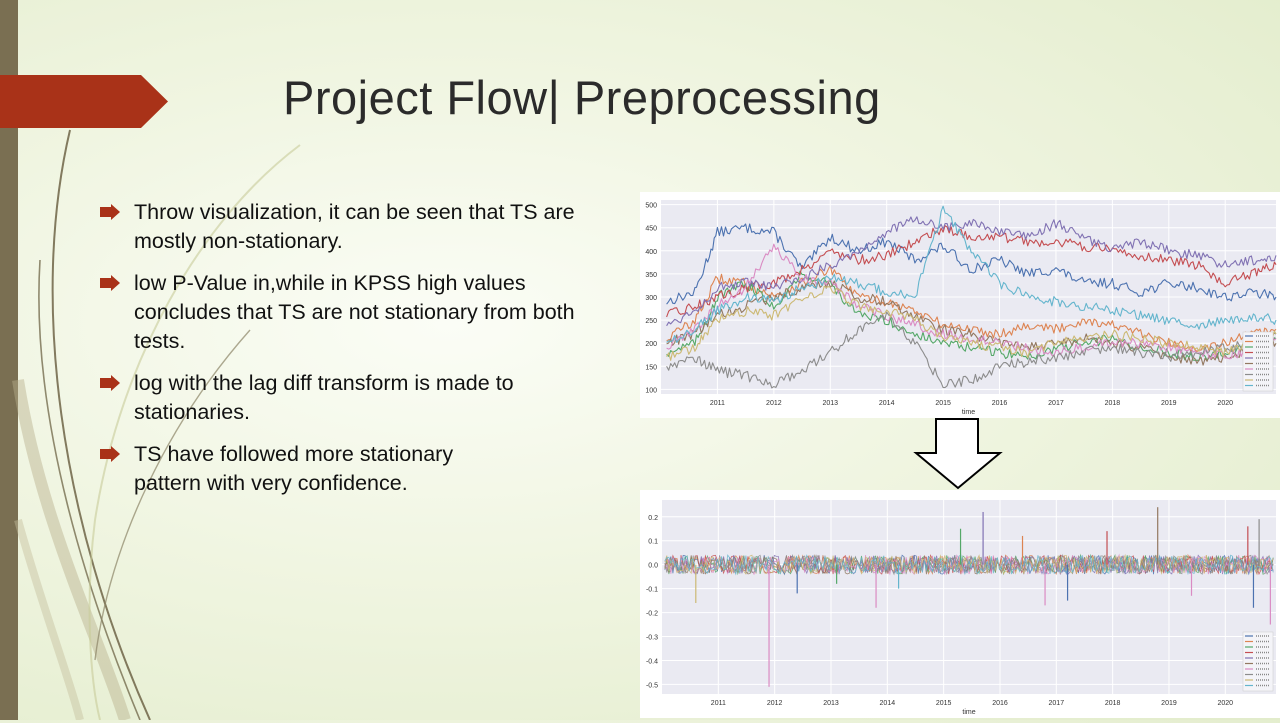 The image size is (1280, 723). I want to click on y-tick-label: 300, so click(651, 298).